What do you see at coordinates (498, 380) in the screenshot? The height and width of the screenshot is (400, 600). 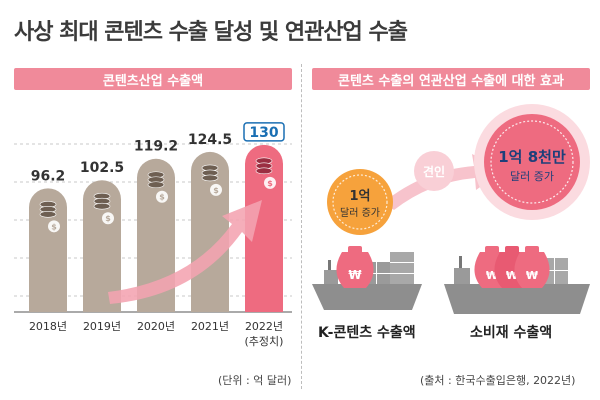 I see `source-note: (출처 : 한국수출입은행, 2022년)` at bounding box center [498, 380].